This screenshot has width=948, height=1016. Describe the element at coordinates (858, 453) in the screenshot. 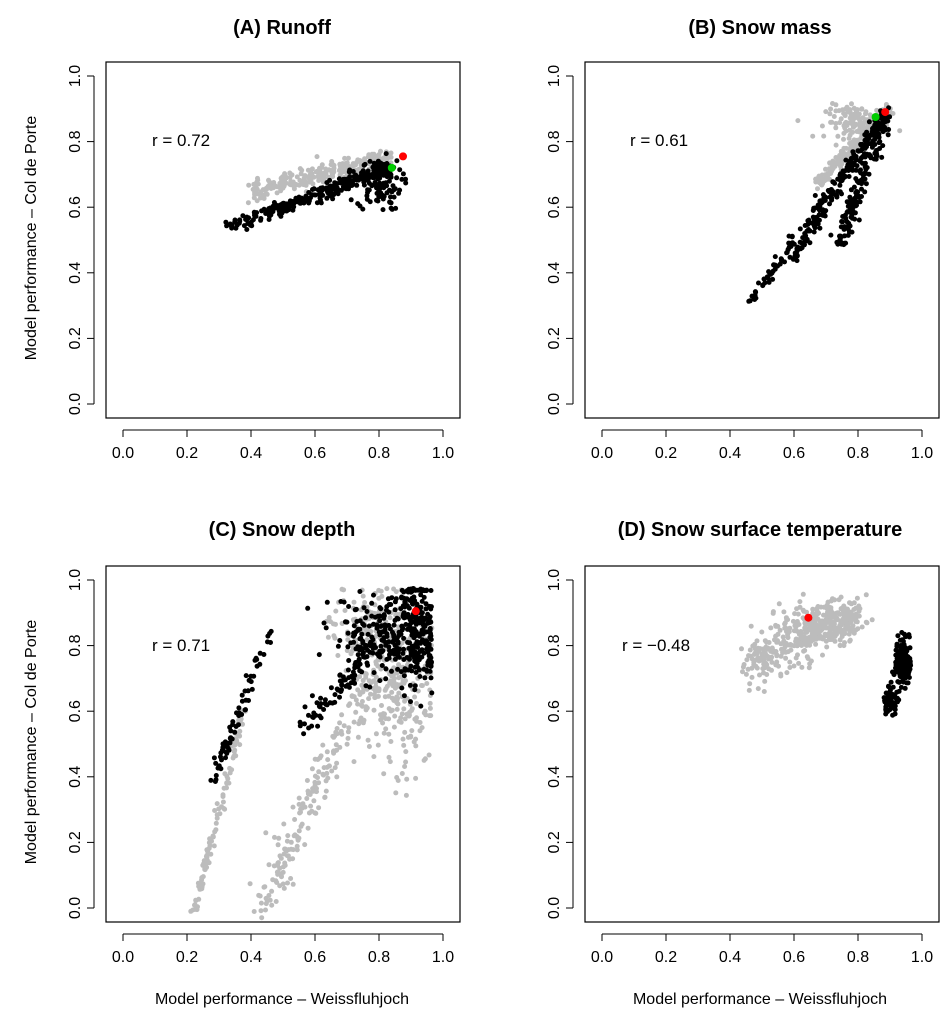

I see `x-tick-label: 0.8` at that location.